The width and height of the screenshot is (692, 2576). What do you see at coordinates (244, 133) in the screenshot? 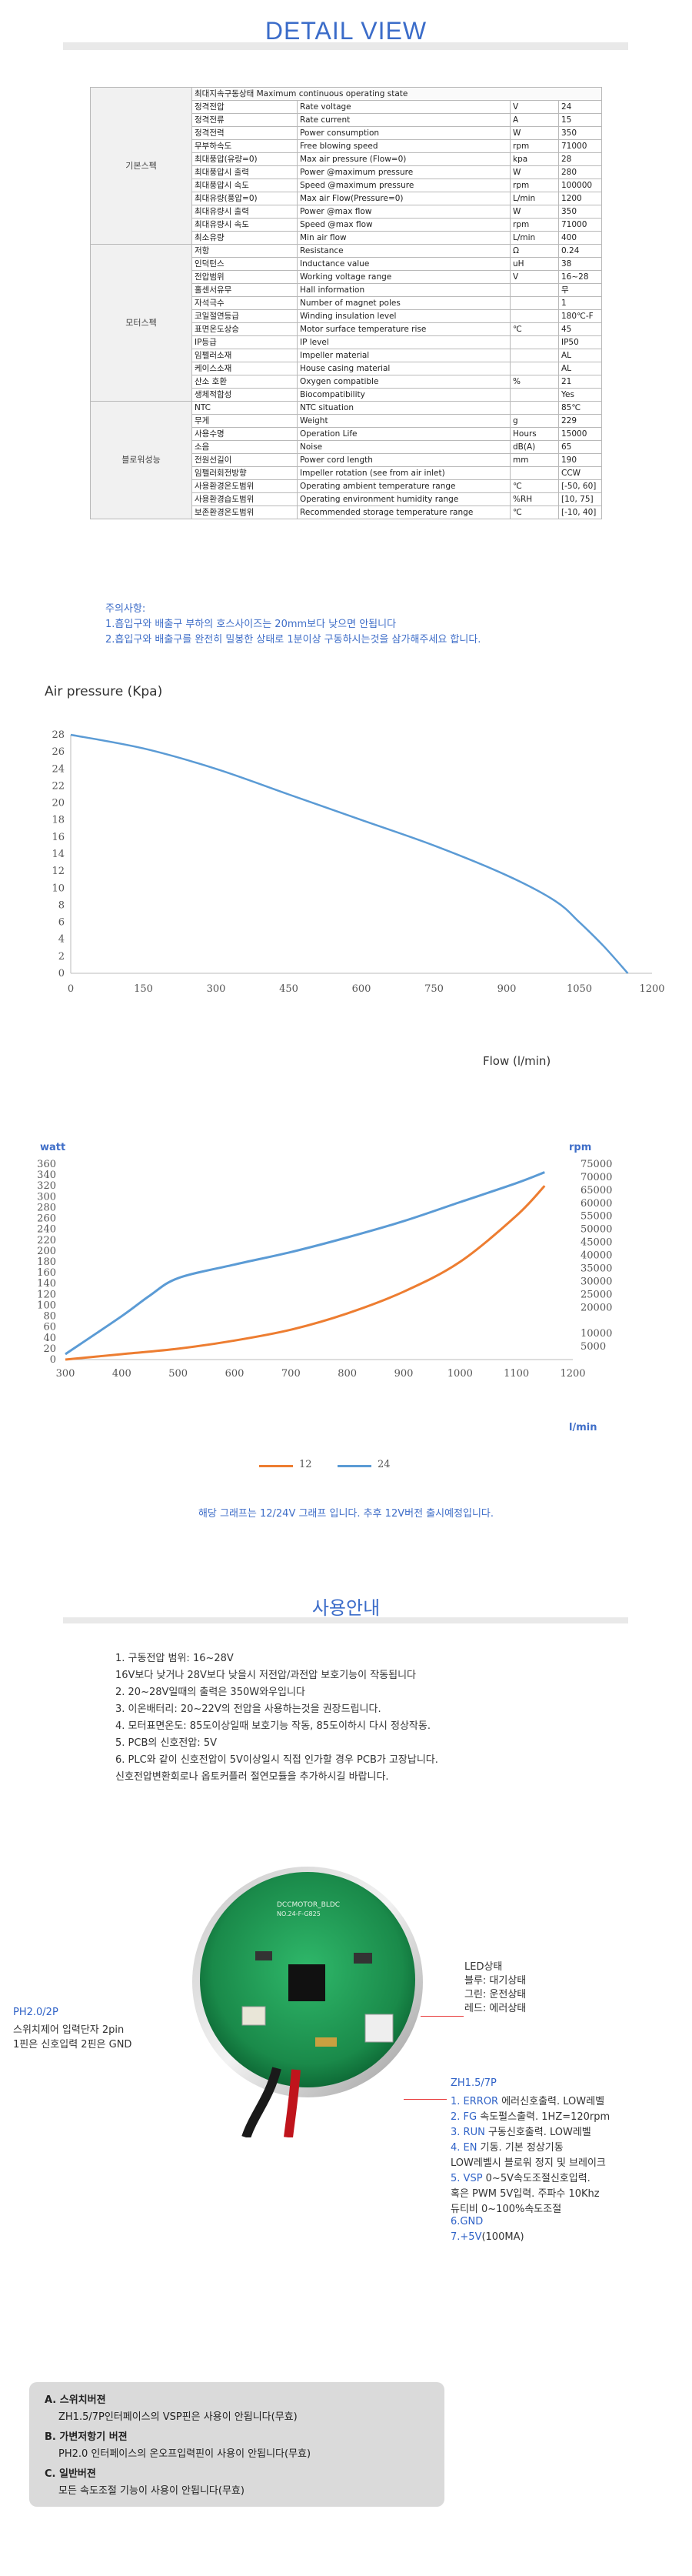
I see `spec-cell: 정격전력` at bounding box center [244, 133].